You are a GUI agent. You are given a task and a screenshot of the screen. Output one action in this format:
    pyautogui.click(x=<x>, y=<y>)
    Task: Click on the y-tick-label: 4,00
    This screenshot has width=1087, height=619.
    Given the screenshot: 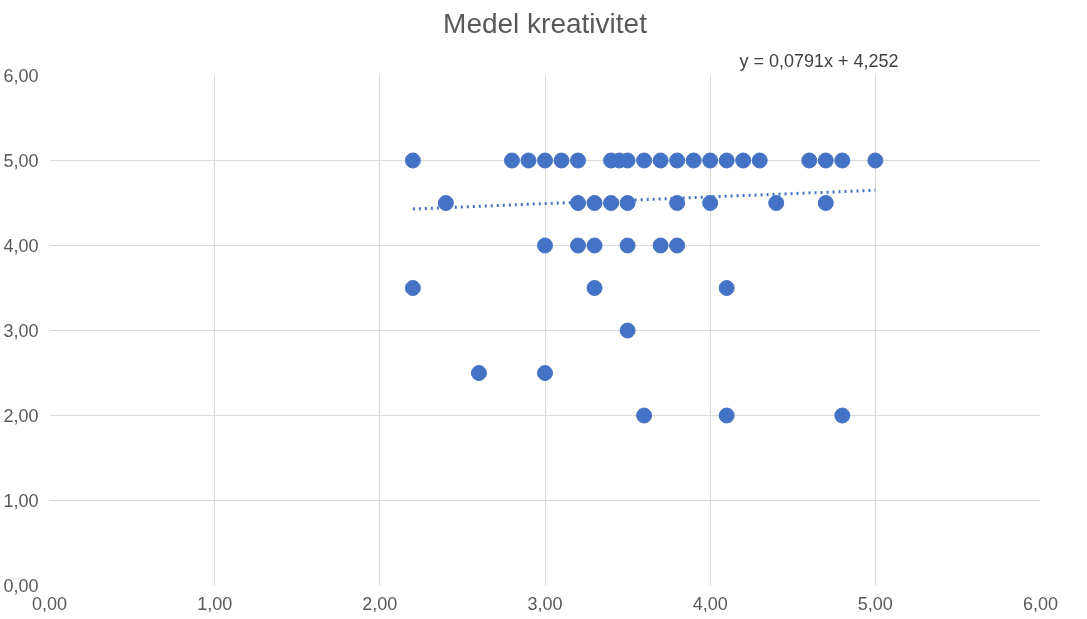 What is the action you would take?
    pyautogui.click(x=21, y=246)
    